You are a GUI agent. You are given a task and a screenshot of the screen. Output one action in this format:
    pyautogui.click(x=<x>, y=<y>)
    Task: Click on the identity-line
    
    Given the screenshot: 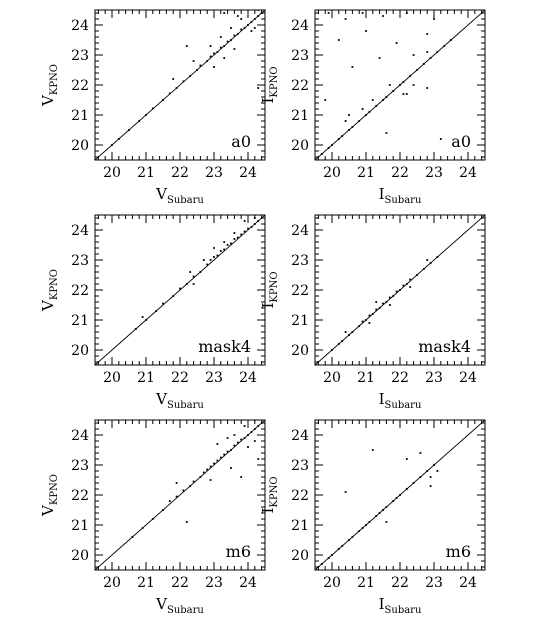 What is the action you would take?
    pyautogui.click(x=180, y=290)
    